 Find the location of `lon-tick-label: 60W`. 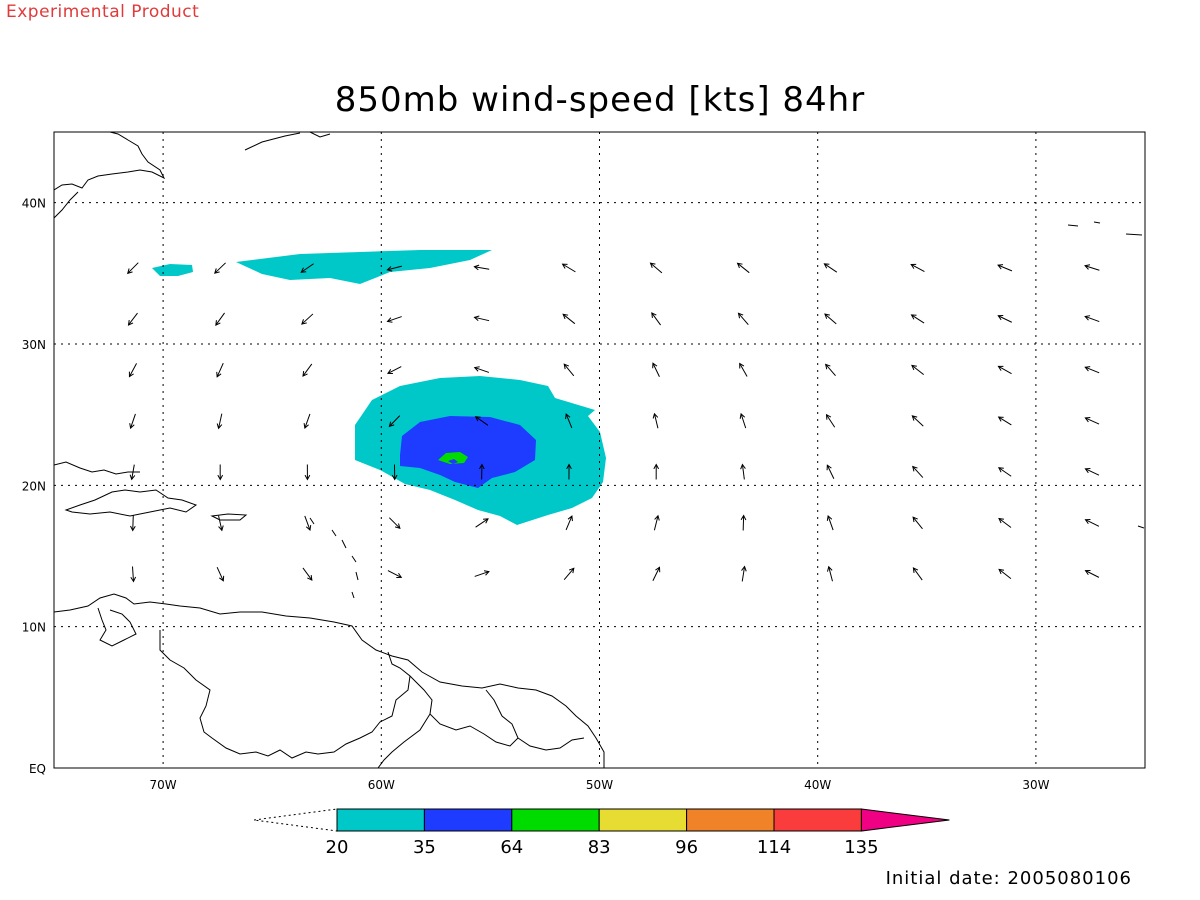

lon-tick-label: 60W is located at coordinates (381, 785).